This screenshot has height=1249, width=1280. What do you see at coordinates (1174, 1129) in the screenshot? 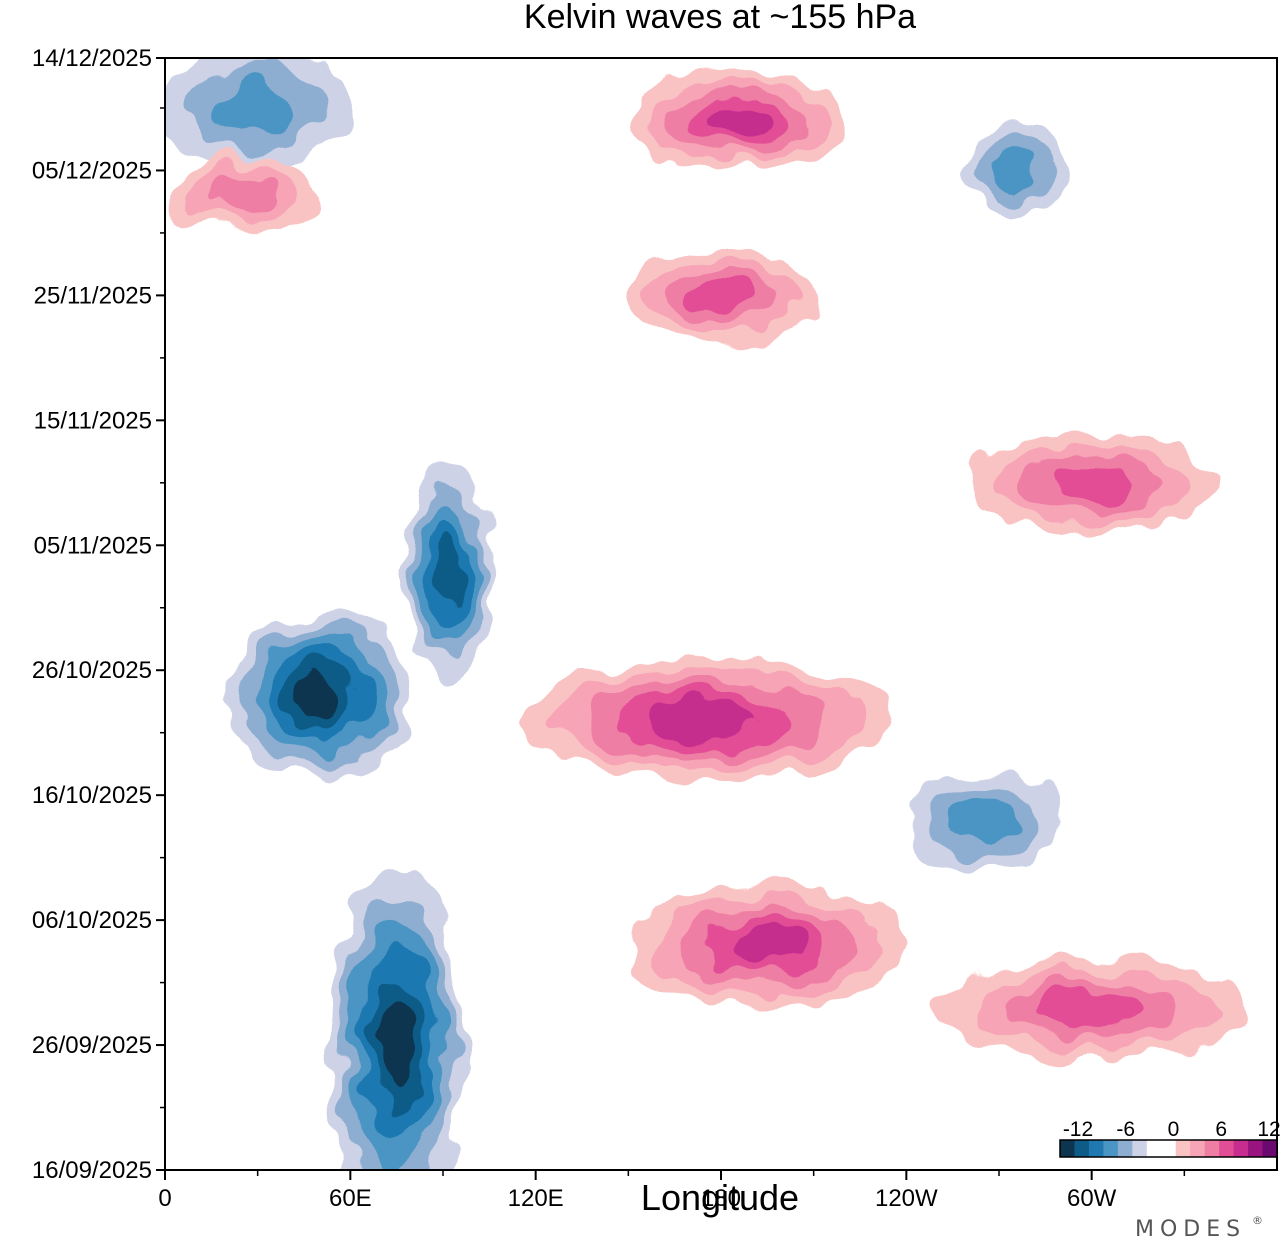
I see `colorbar-tick-label: 0` at bounding box center [1174, 1129].